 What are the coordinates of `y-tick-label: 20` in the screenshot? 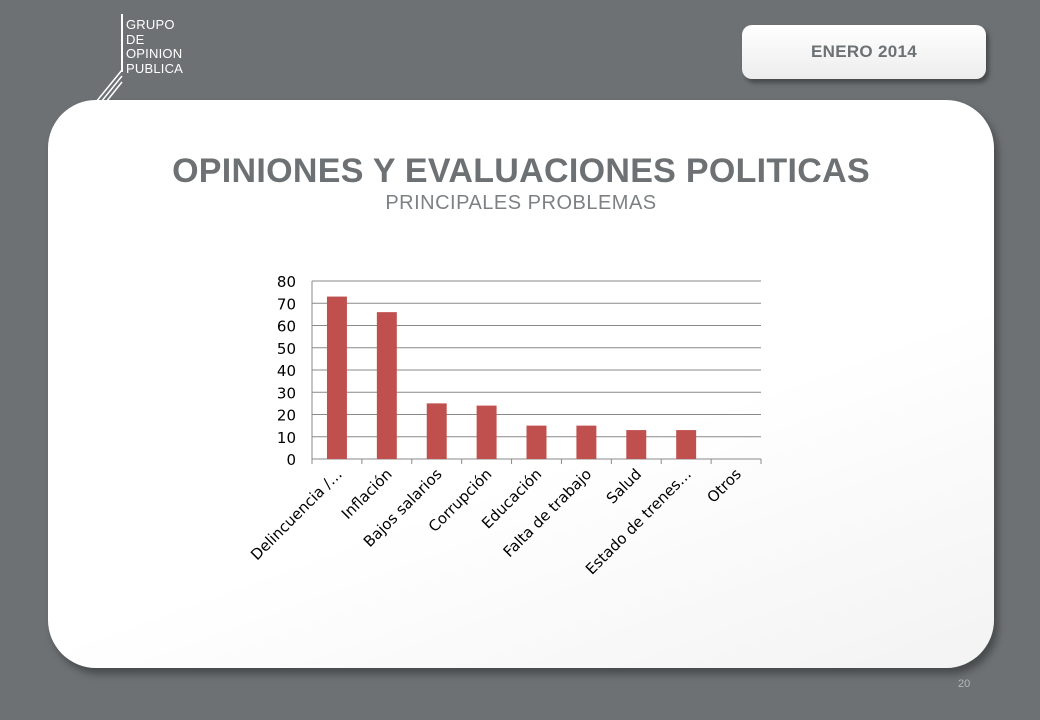 It's located at (286, 416).